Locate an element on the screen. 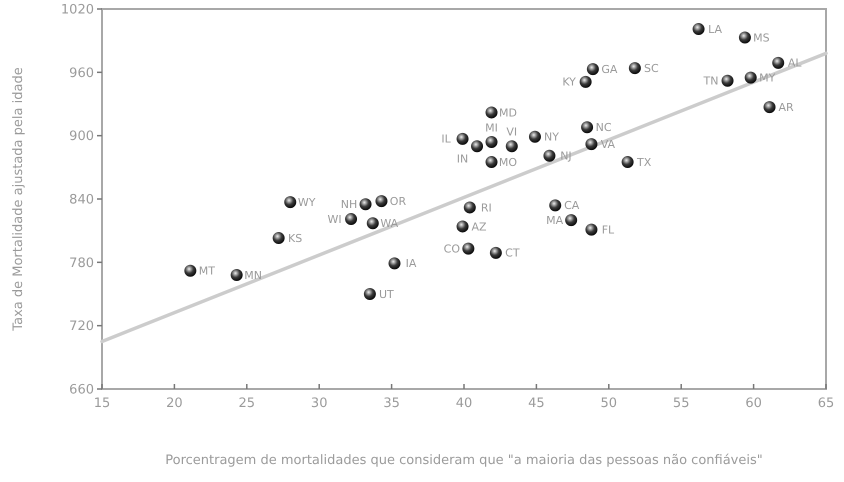  annotation: UT is located at coordinates (386, 294).